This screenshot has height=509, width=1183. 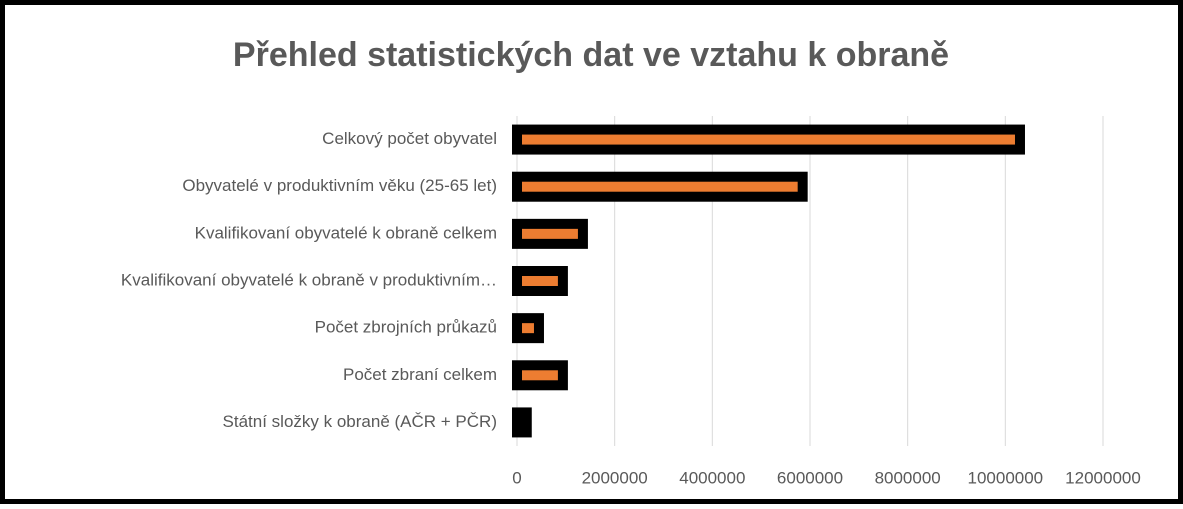 I want to click on x-tick-label: 10000000, so click(x=1006, y=477).